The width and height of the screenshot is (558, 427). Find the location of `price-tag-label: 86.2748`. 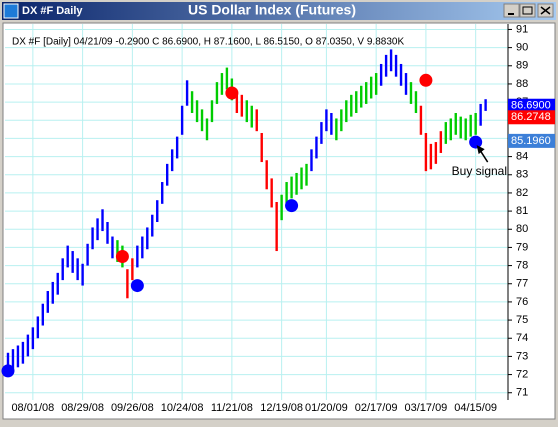

price-tag-label: 86.2748 is located at coordinates (531, 117).